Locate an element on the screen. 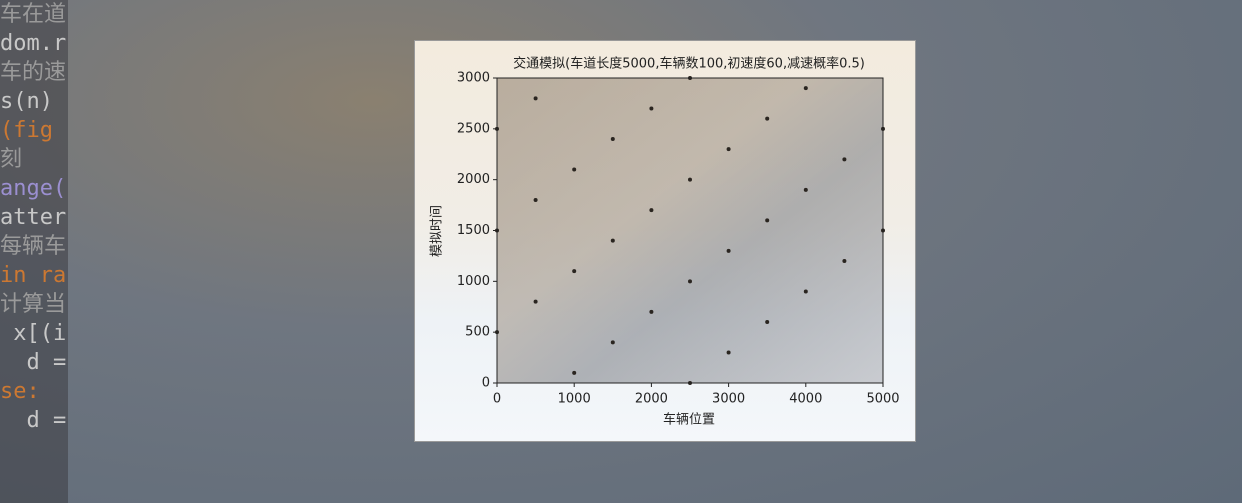  code-line: x[(i is located at coordinates (33, 333).